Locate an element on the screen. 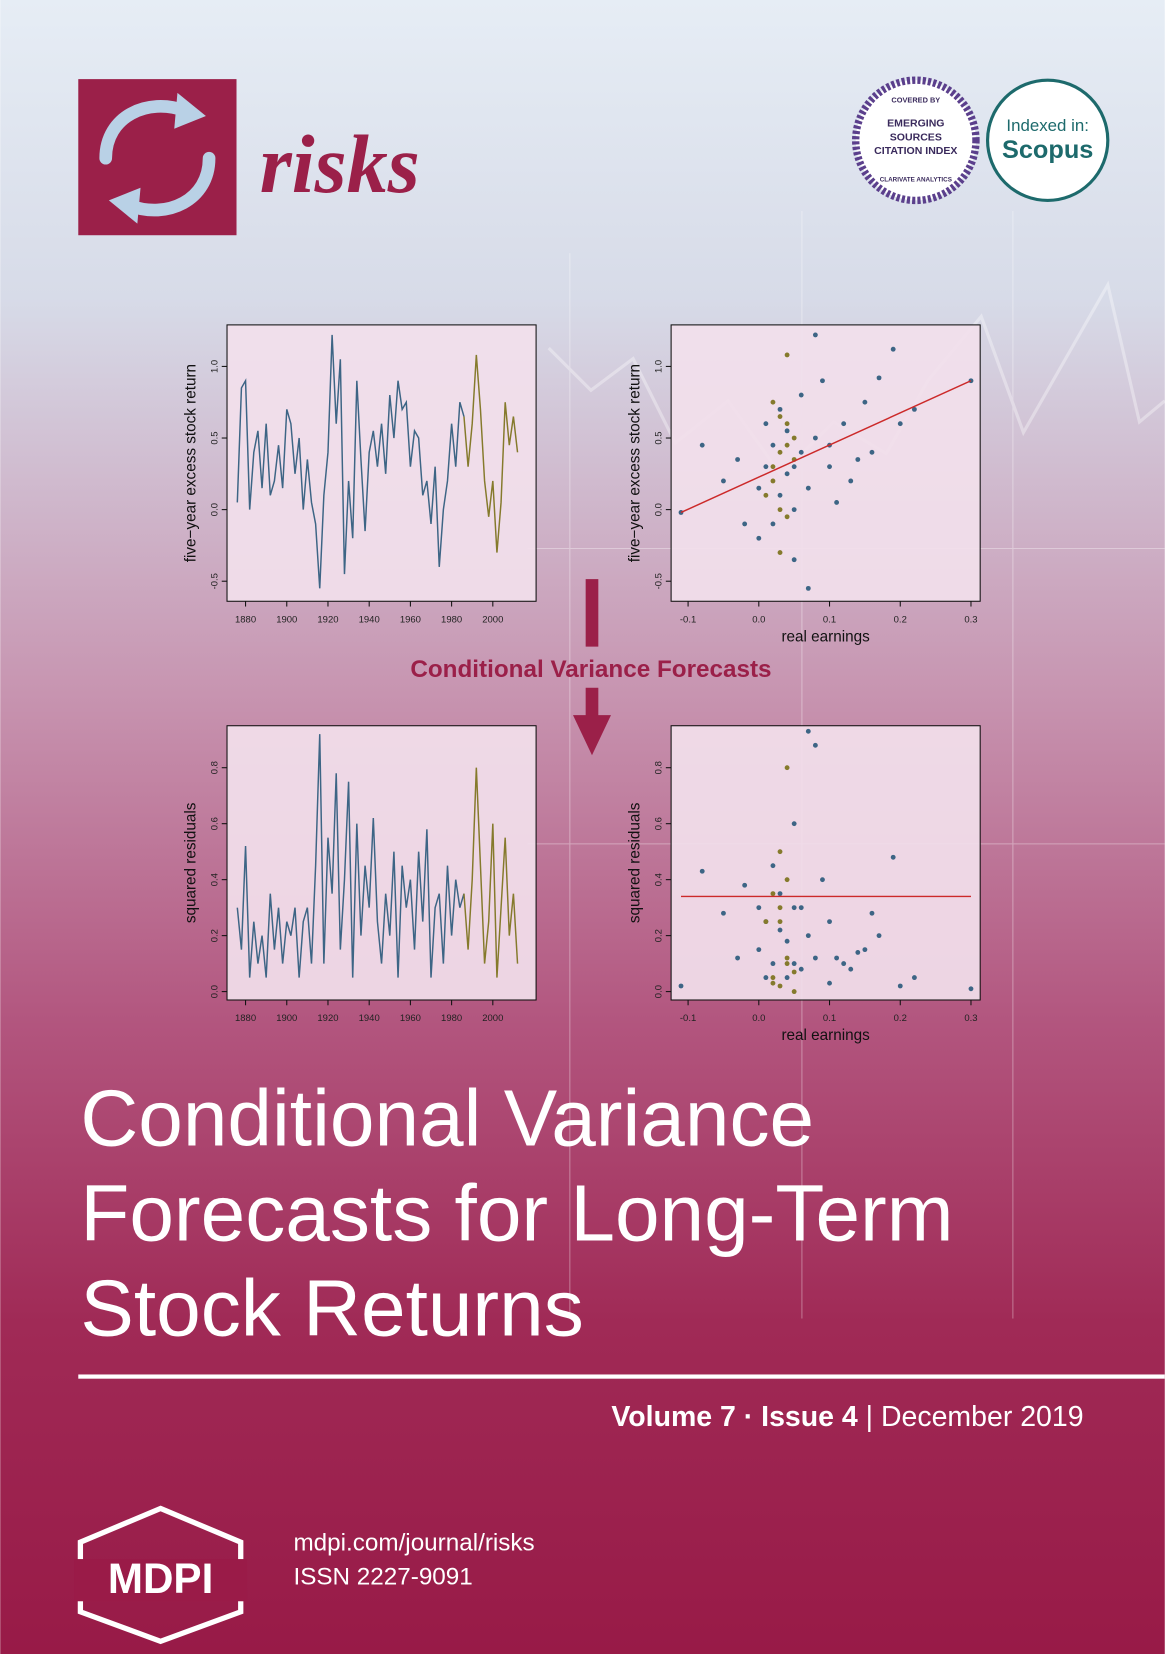 The image size is (1165, 1654). esci-bottom: CLARIVATE ANALYTICS is located at coordinates (916, 179).